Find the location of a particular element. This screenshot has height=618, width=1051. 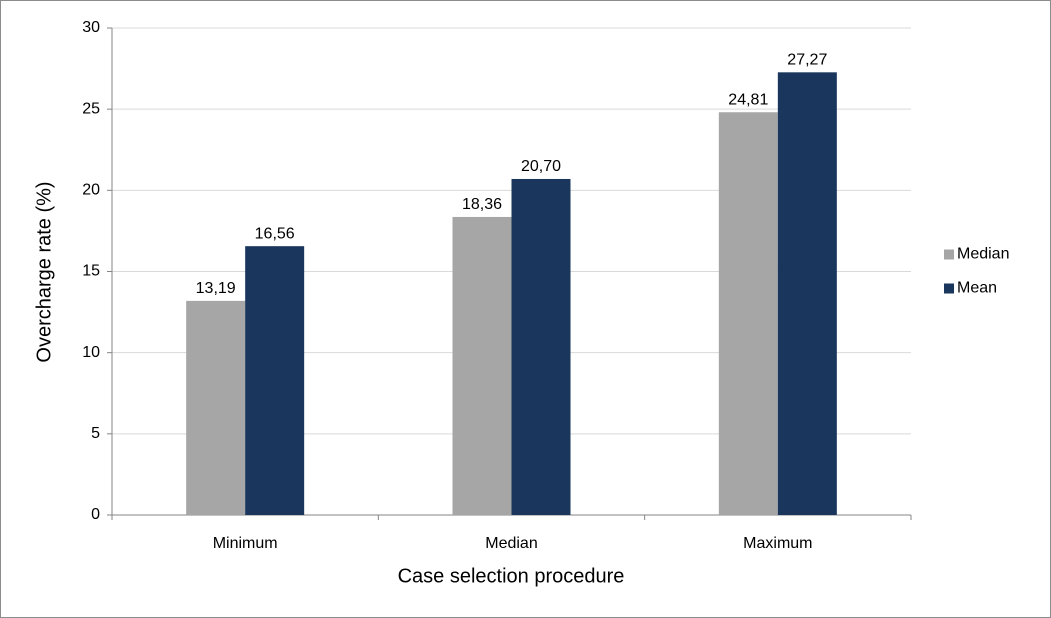

value-label: 20,70 is located at coordinates (541, 166).